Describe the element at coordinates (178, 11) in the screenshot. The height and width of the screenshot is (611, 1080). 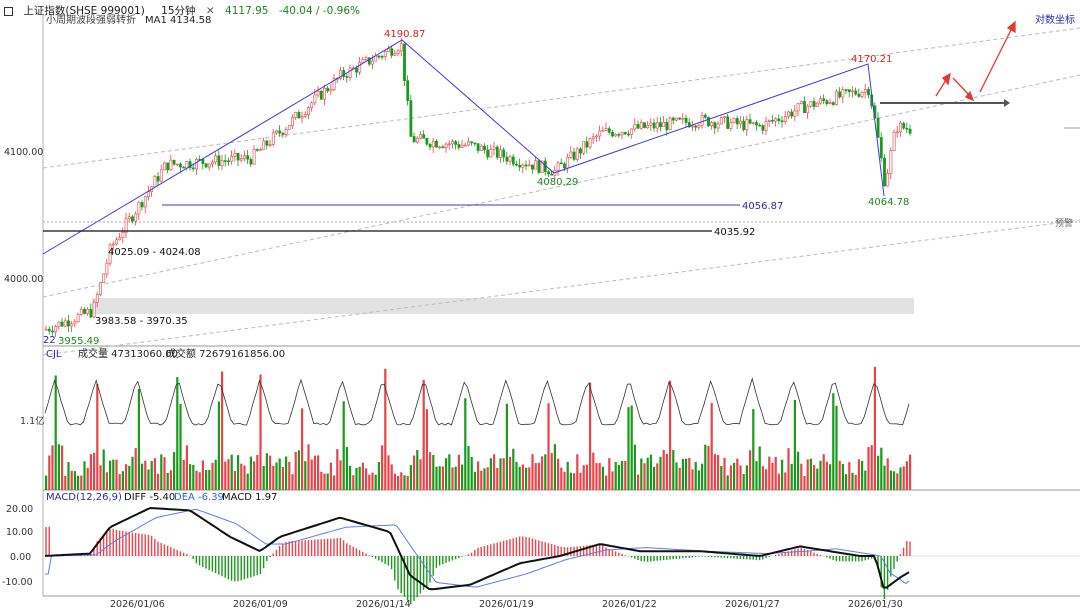
I see `period-label: 15分钟` at that location.